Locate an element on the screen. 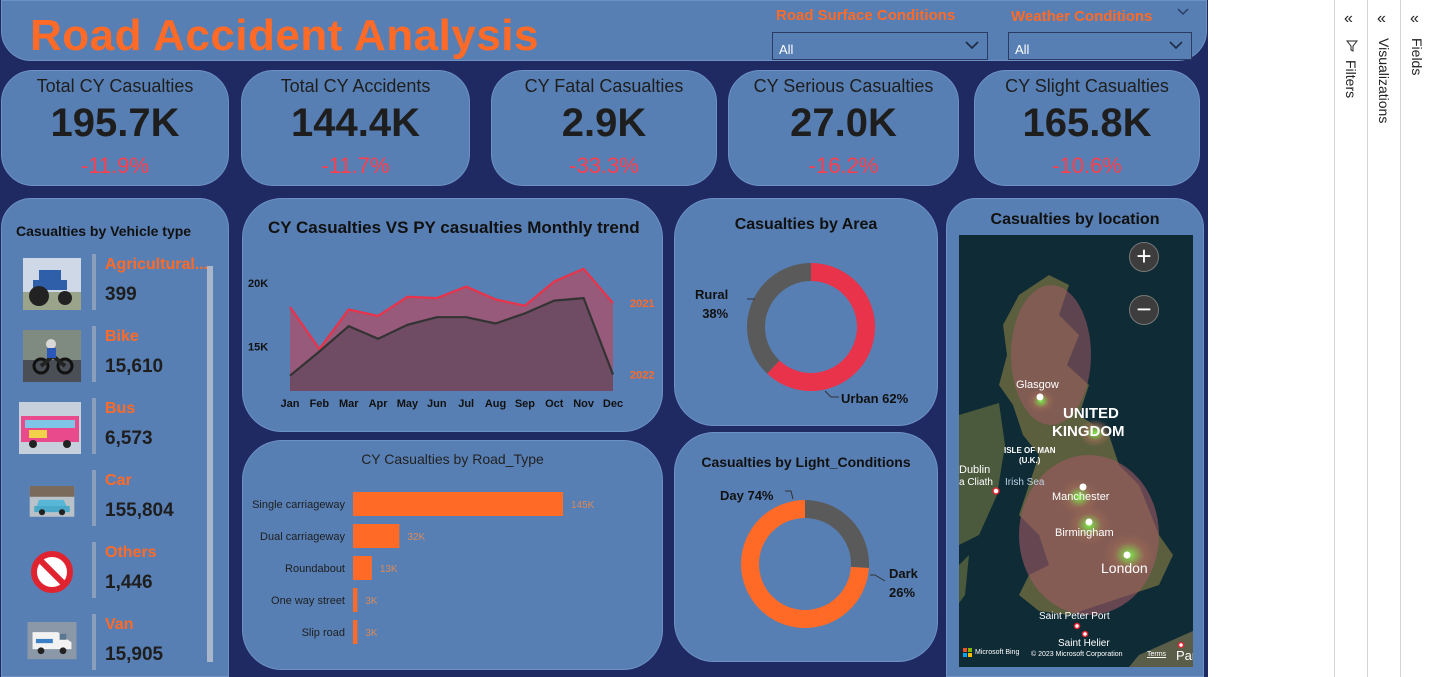 The image size is (1433, 677). vehicle-type-title: Casualties by Vehicle type is located at coordinates (104, 231).